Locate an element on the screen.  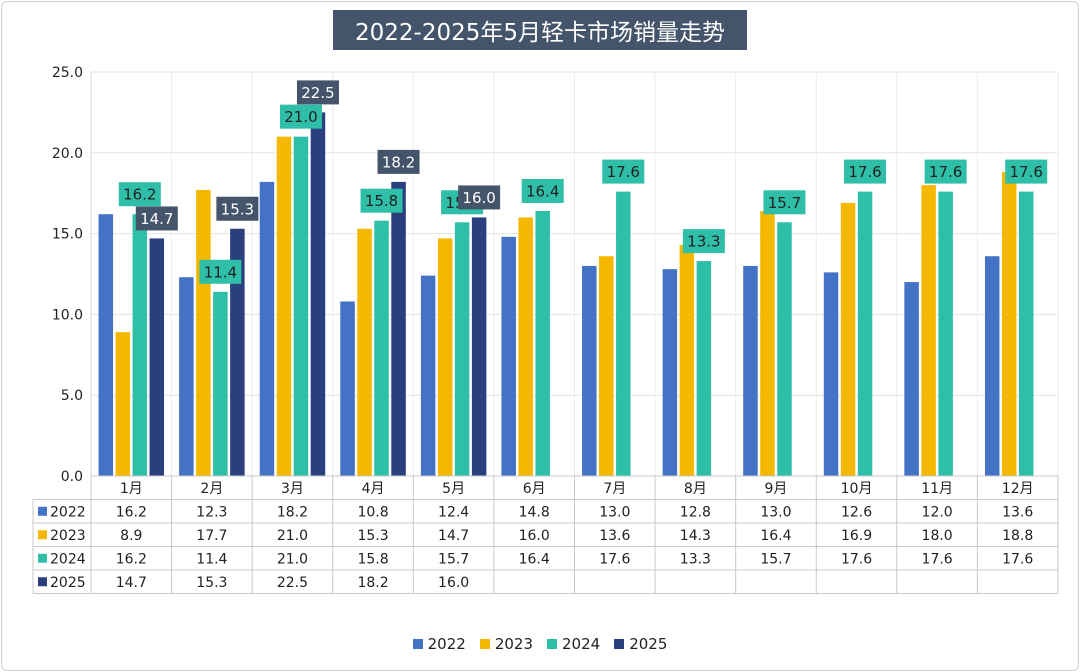
table-cell: 18.8 is located at coordinates (1017, 536).